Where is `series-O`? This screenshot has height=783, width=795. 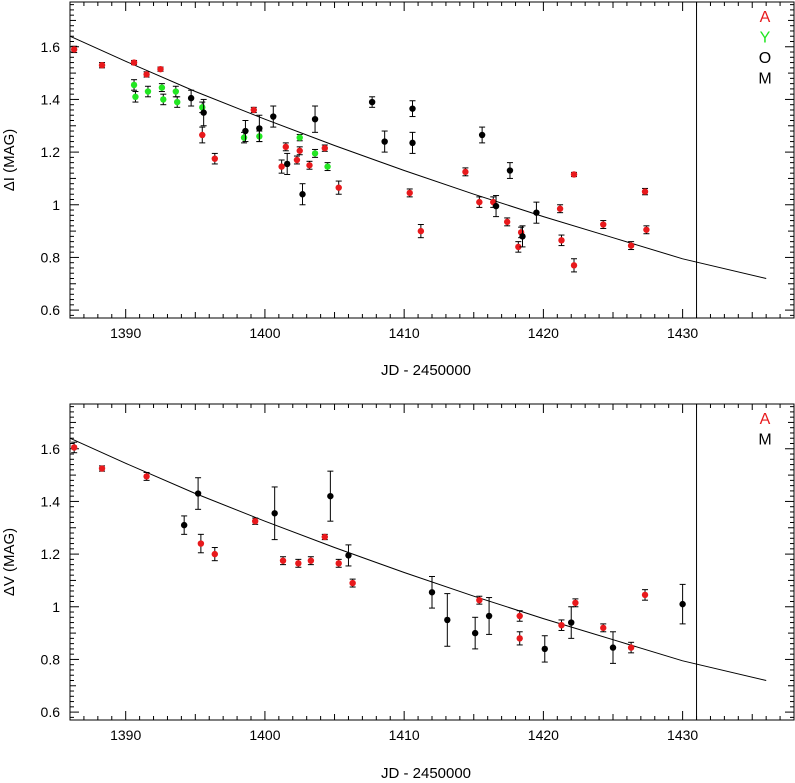
series-O is located at coordinates (363, 168).